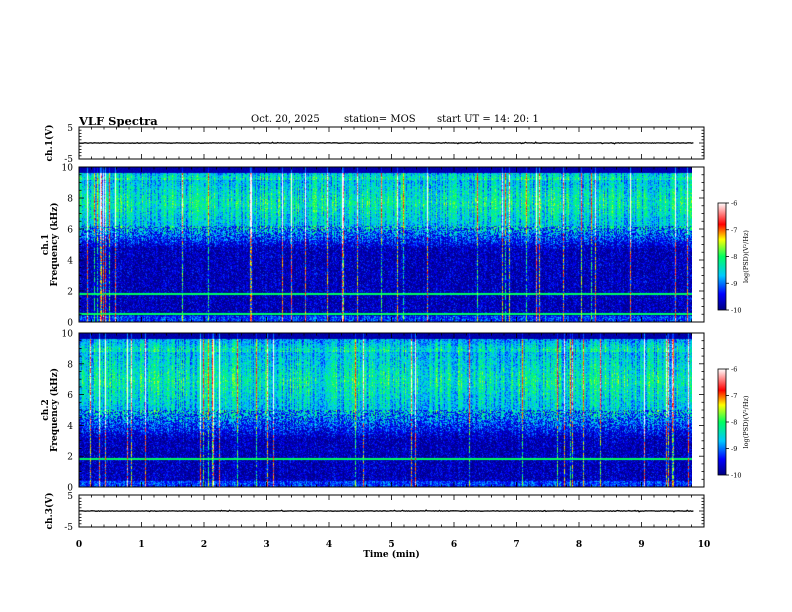  I want to click on x-tick-label: 7, so click(516, 545).